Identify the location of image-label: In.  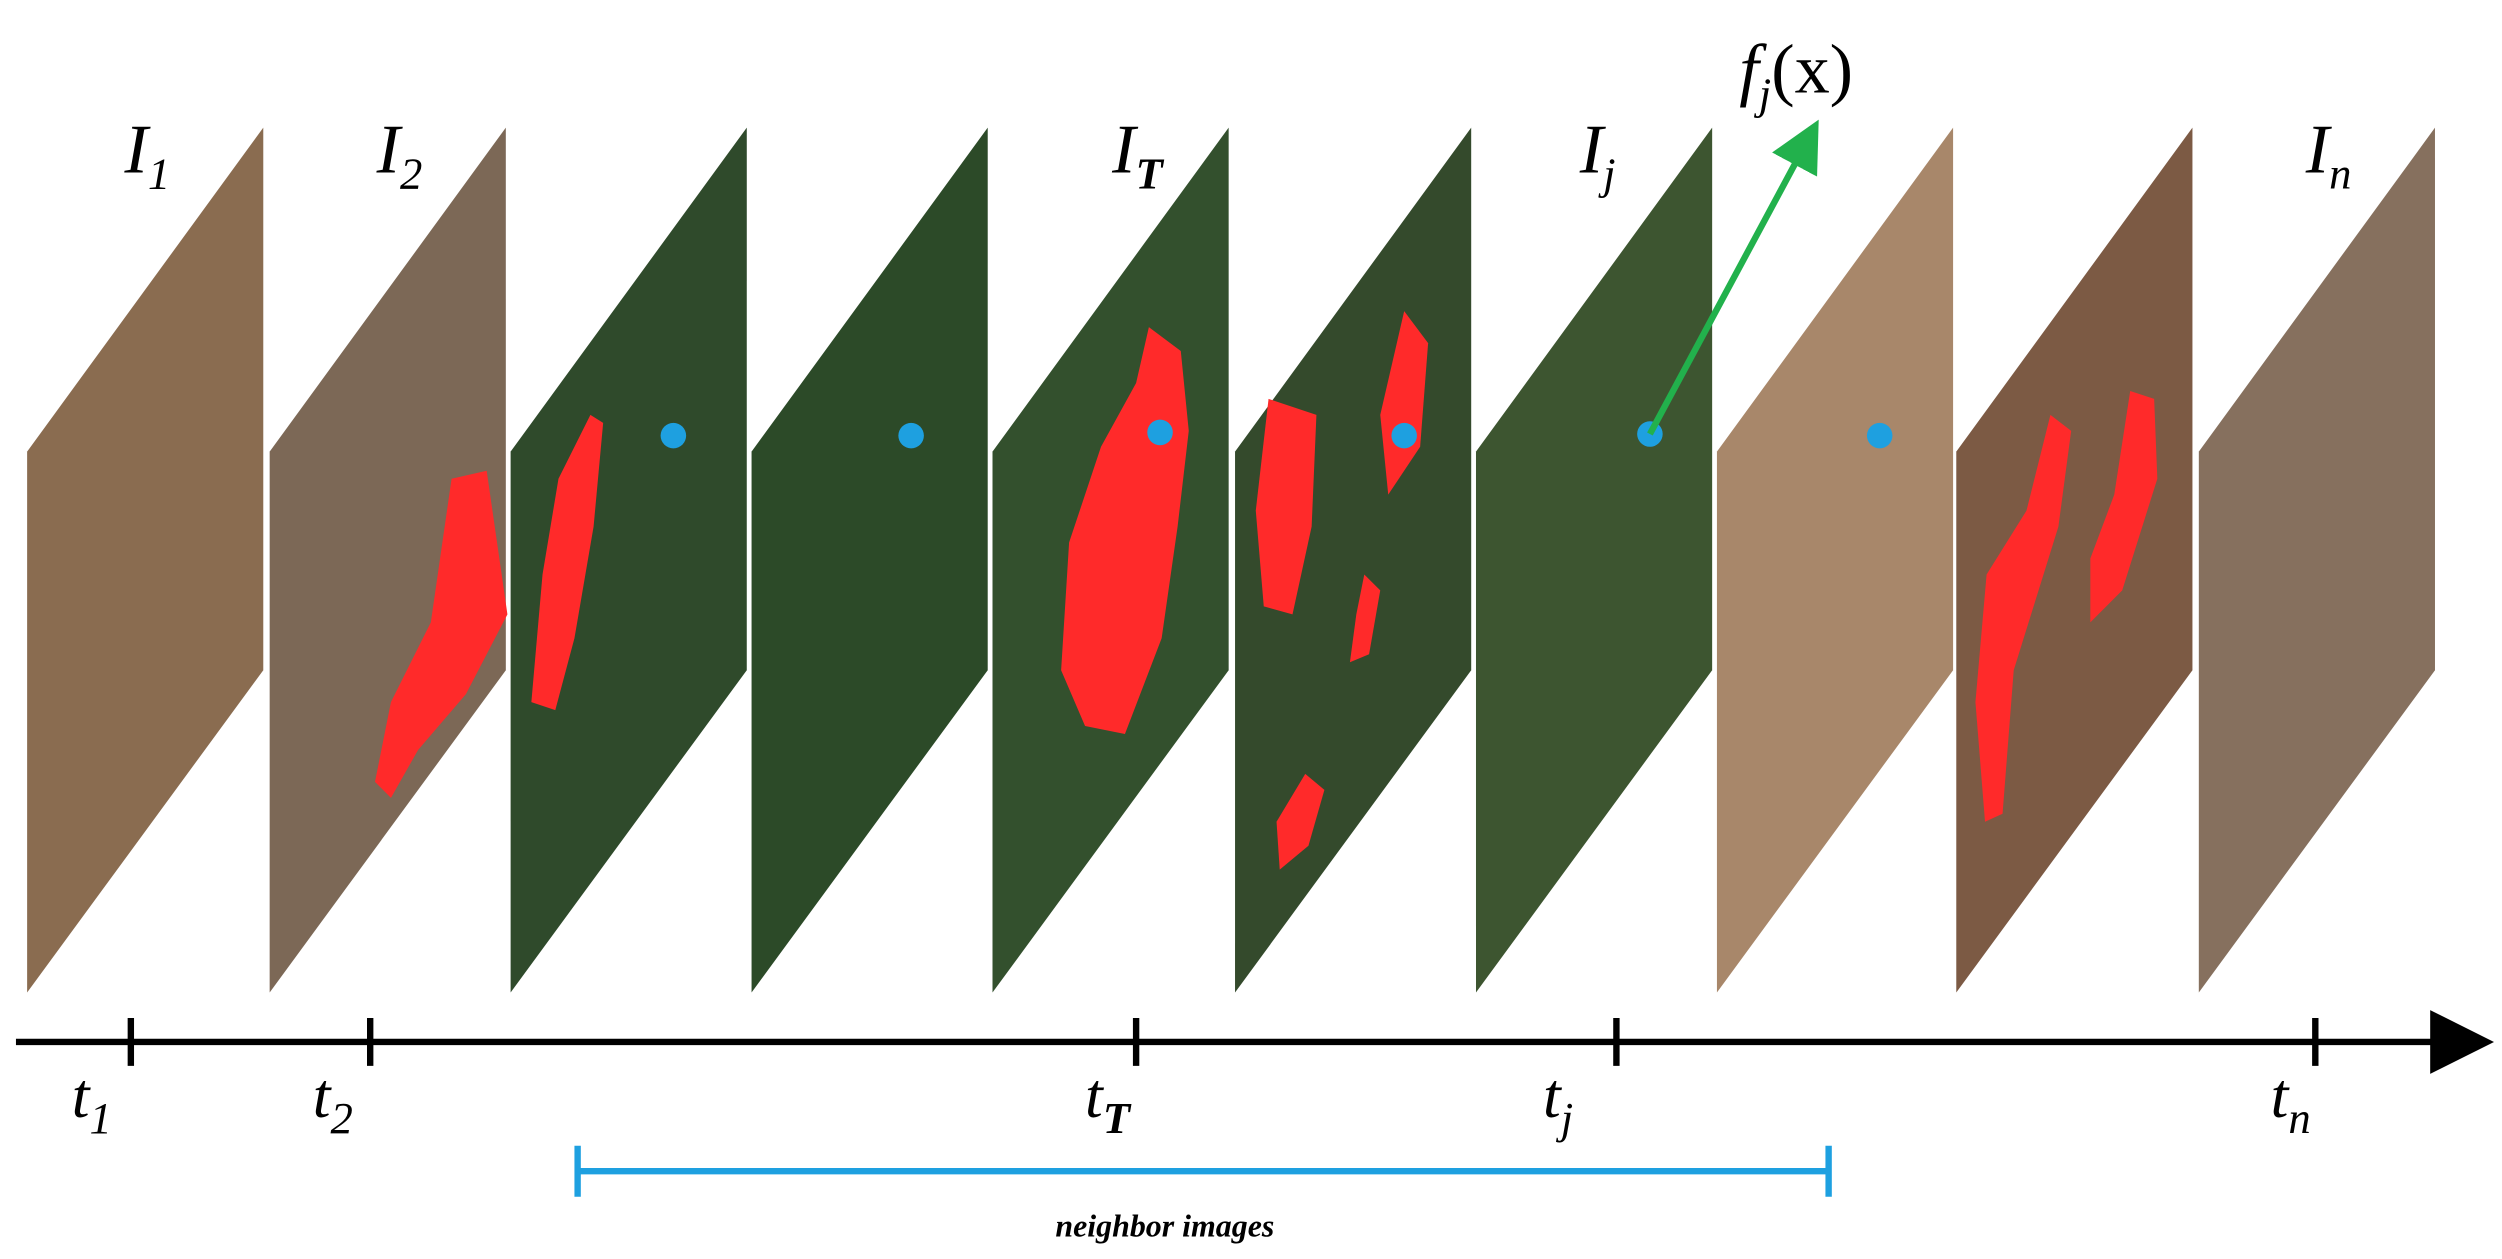
(2328, 154).